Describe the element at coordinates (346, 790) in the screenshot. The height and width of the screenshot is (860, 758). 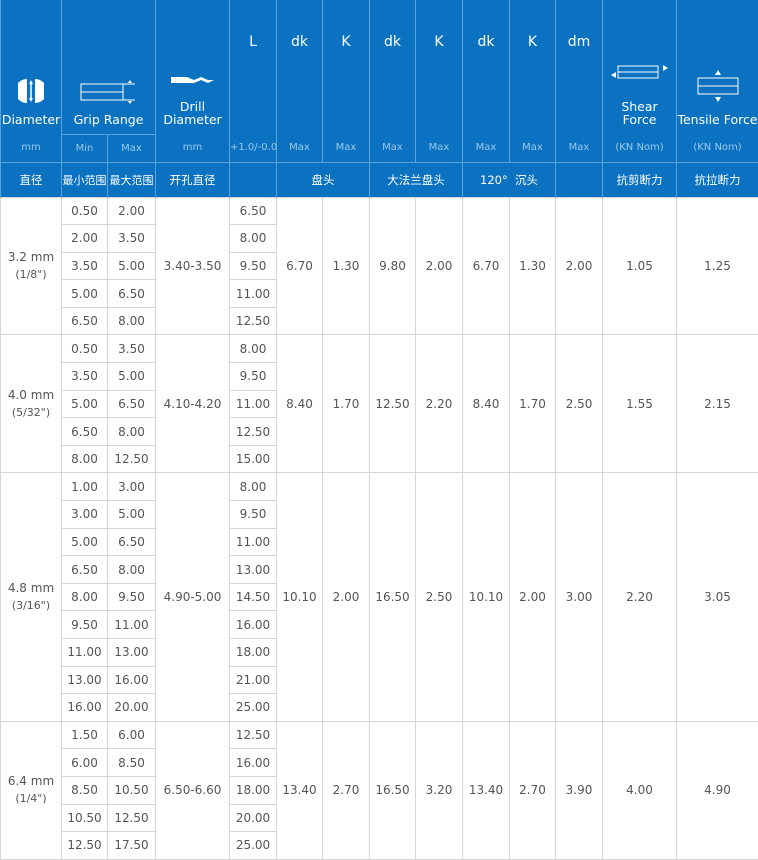
I see `k-pan: 2.70` at that location.